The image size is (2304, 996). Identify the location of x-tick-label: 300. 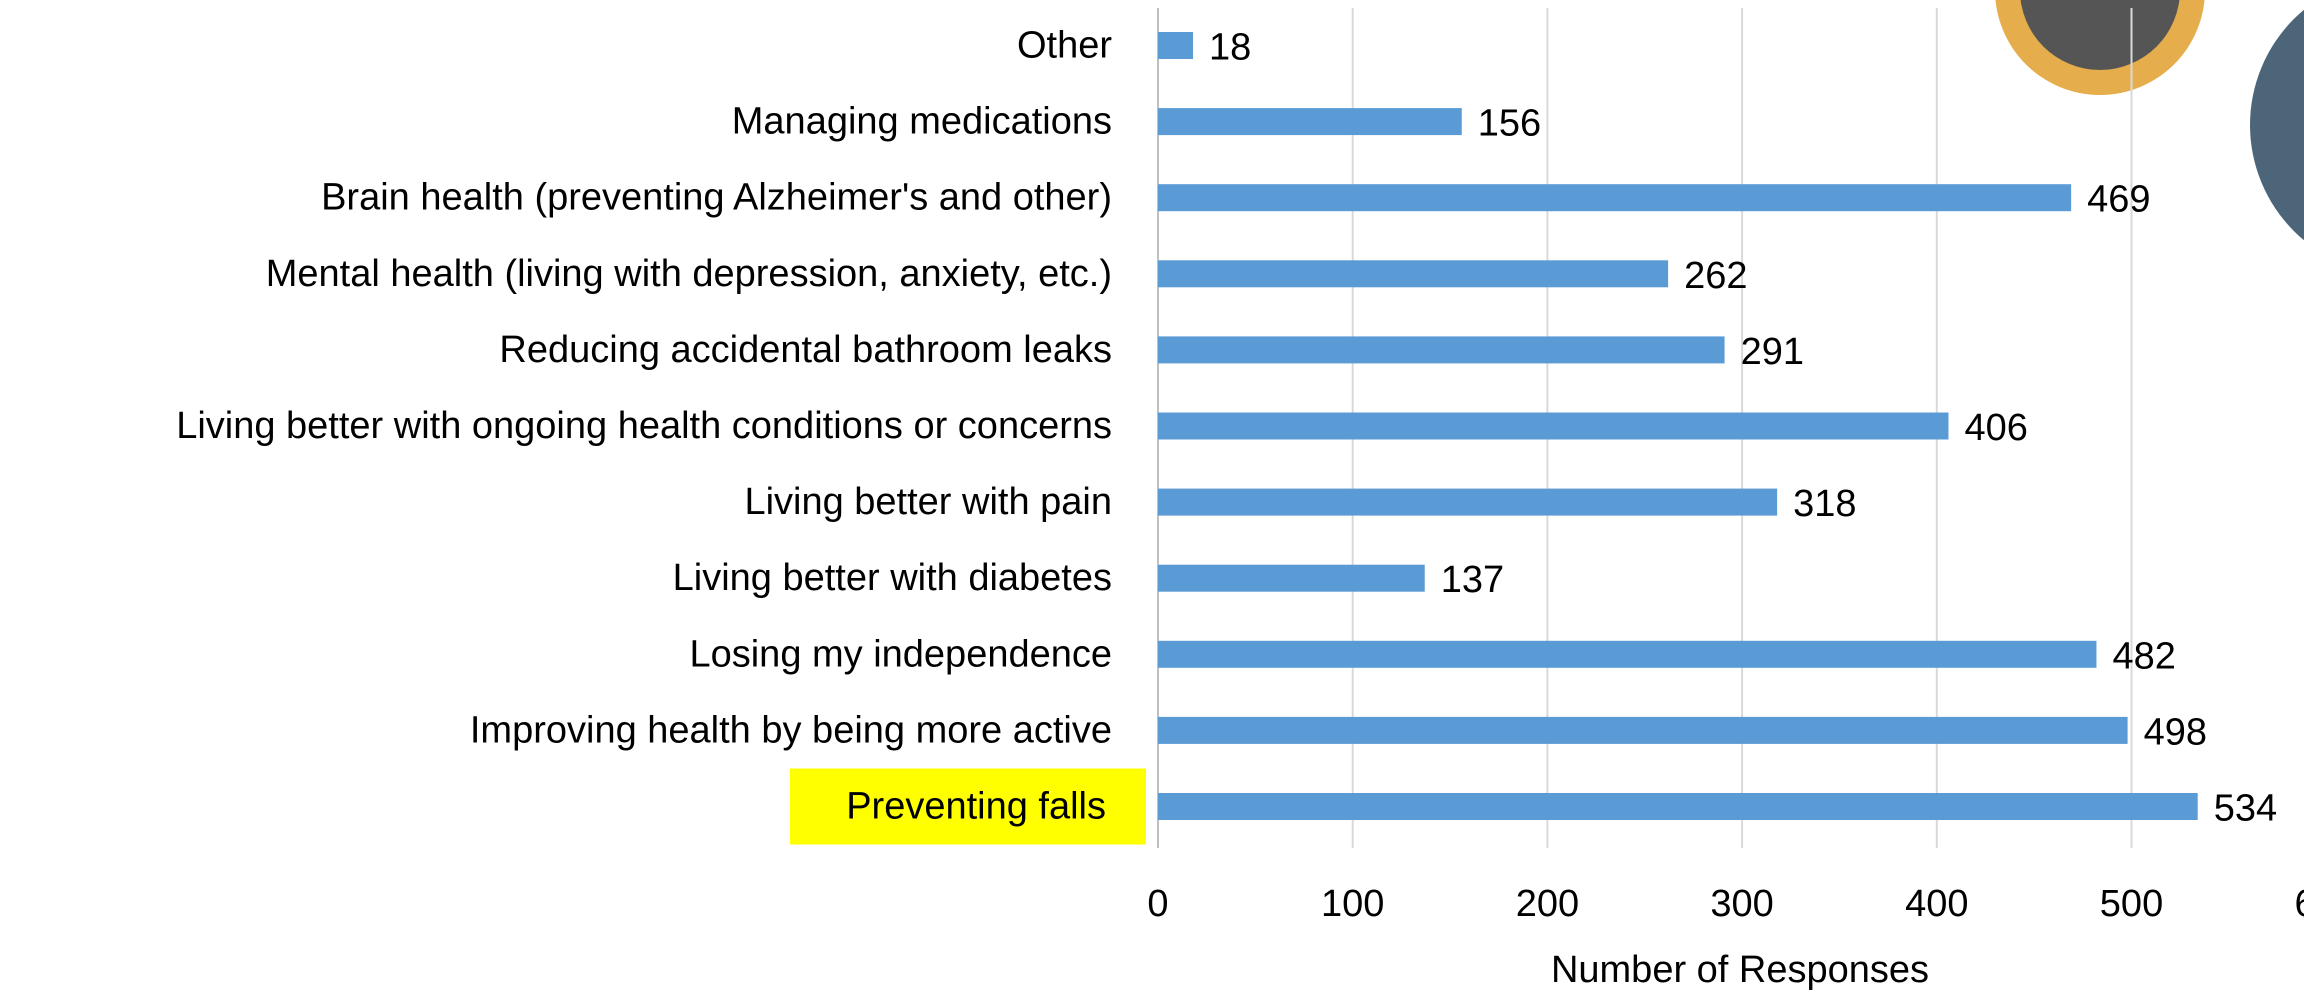
(1741, 904).